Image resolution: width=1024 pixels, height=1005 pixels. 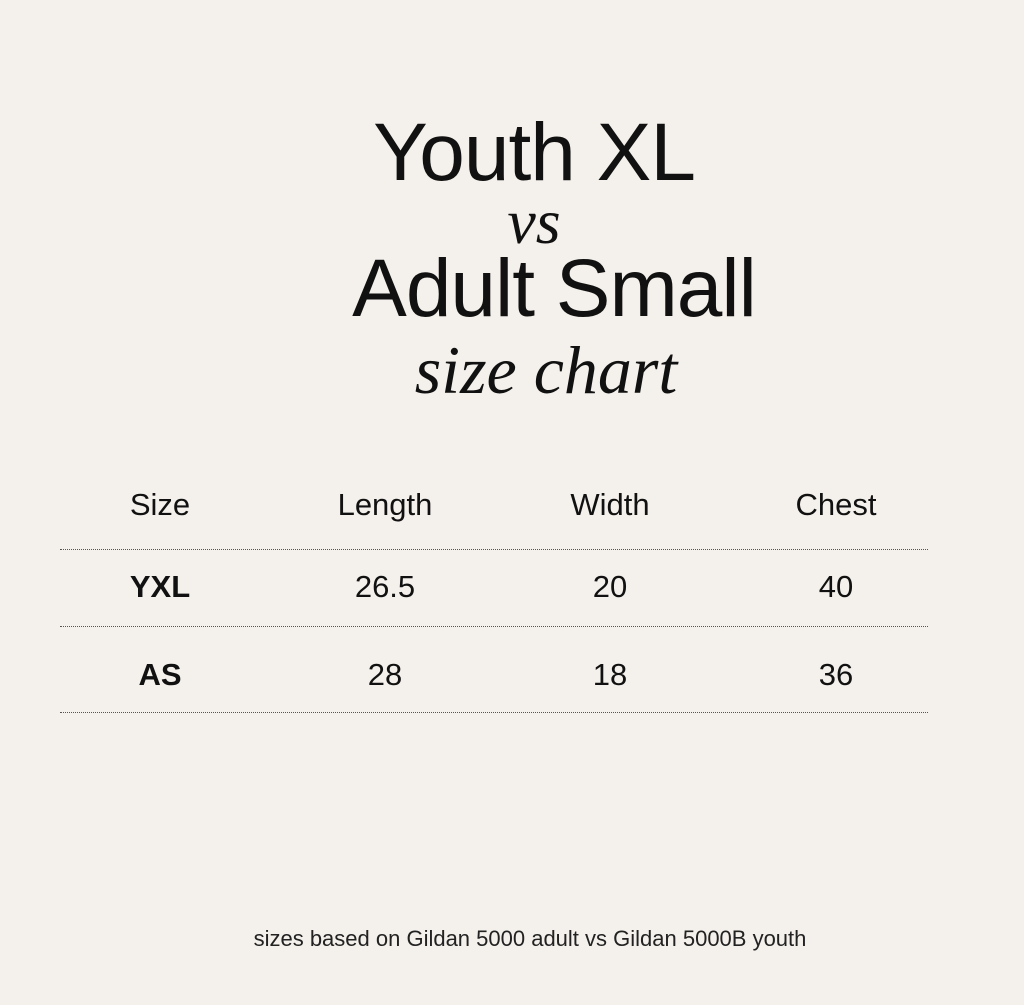 What do you see at coordinates (610, 504) in the screenshot?
I see `header-width: Width` at bounding box center [610, 504].